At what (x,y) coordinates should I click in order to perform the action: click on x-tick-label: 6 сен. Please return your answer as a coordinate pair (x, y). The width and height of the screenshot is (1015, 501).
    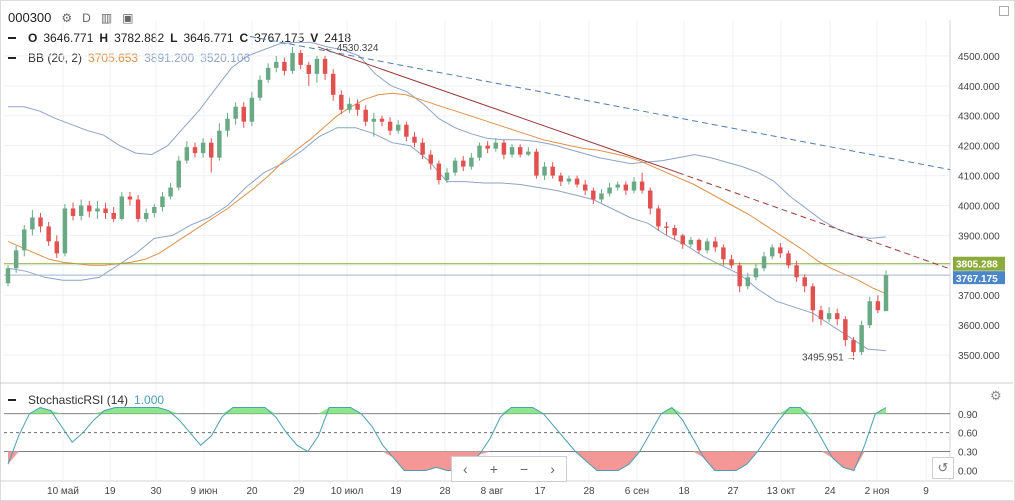
    Looking at the image, I should click on (637, 491).